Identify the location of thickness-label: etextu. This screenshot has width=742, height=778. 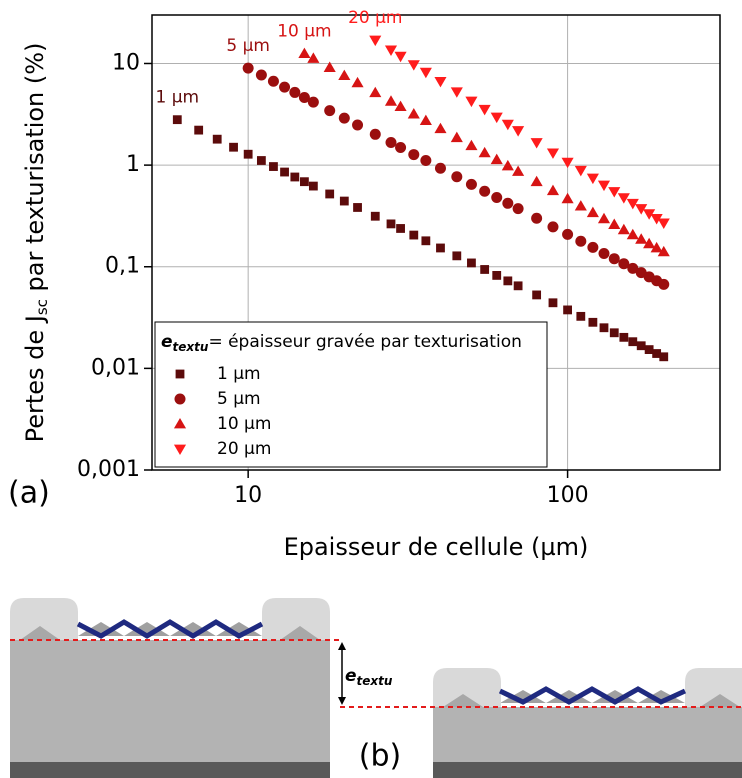
(369, 677).